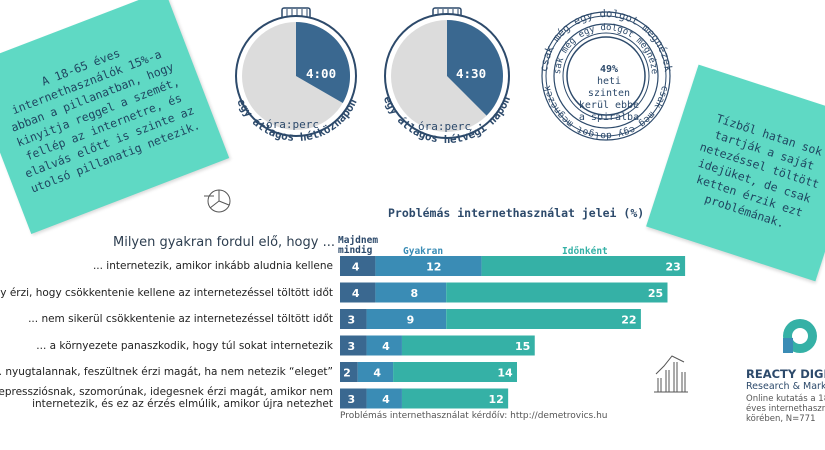  I want to click on bar-label-majdnem-mindig-row-3: 3, so click(351, 320).